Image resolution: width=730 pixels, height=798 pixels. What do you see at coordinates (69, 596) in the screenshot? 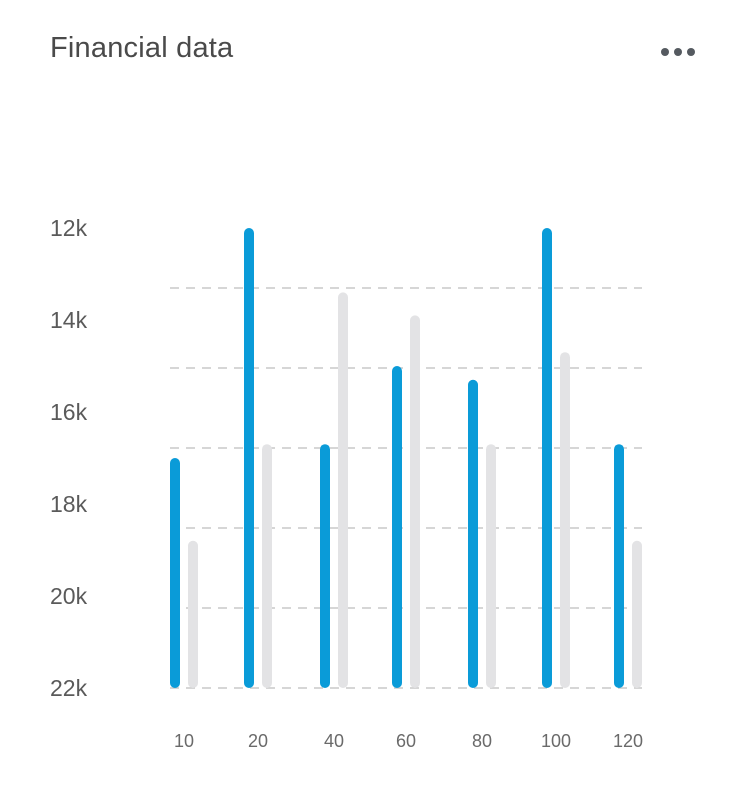
I see `y-tick-label: 20k` at bounding box center [69, 596].